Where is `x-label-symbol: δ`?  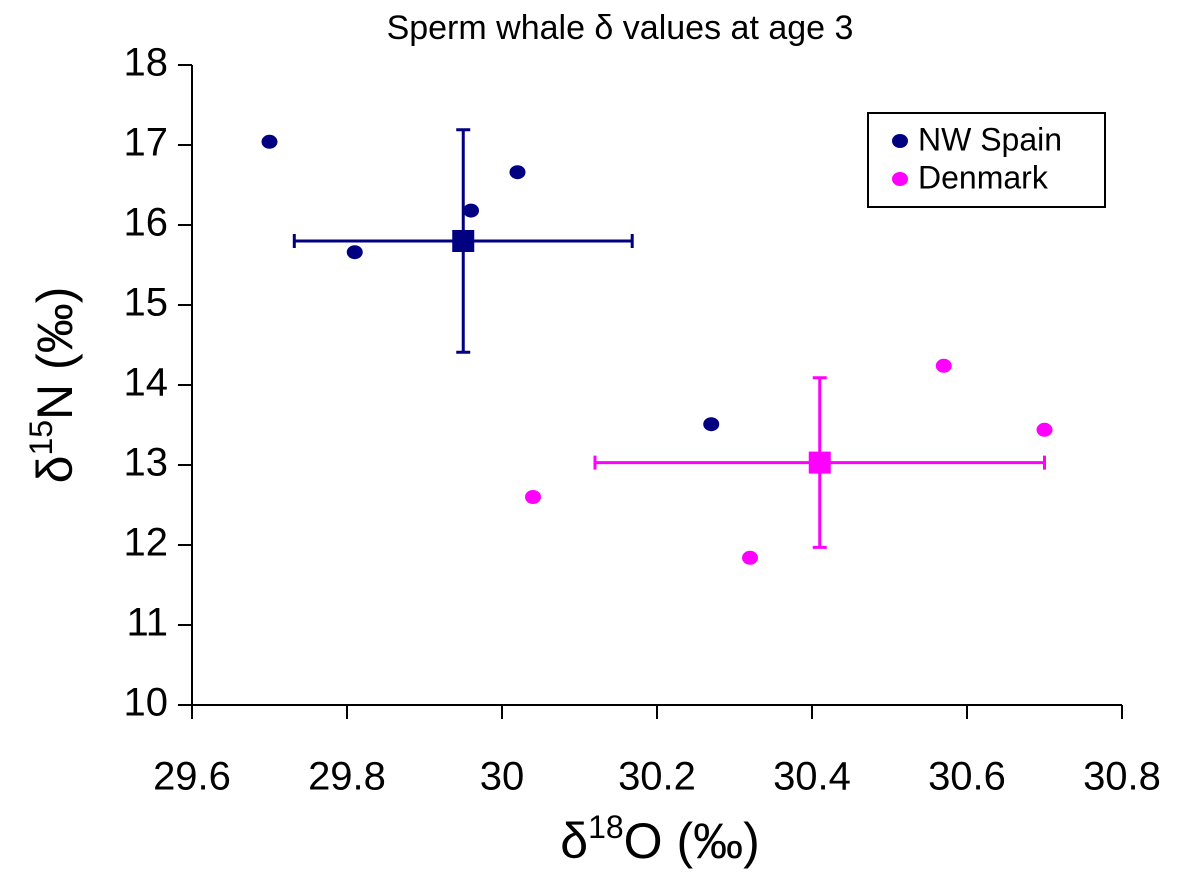 x-label-symbol: δ is located at coordinates (574, 841).